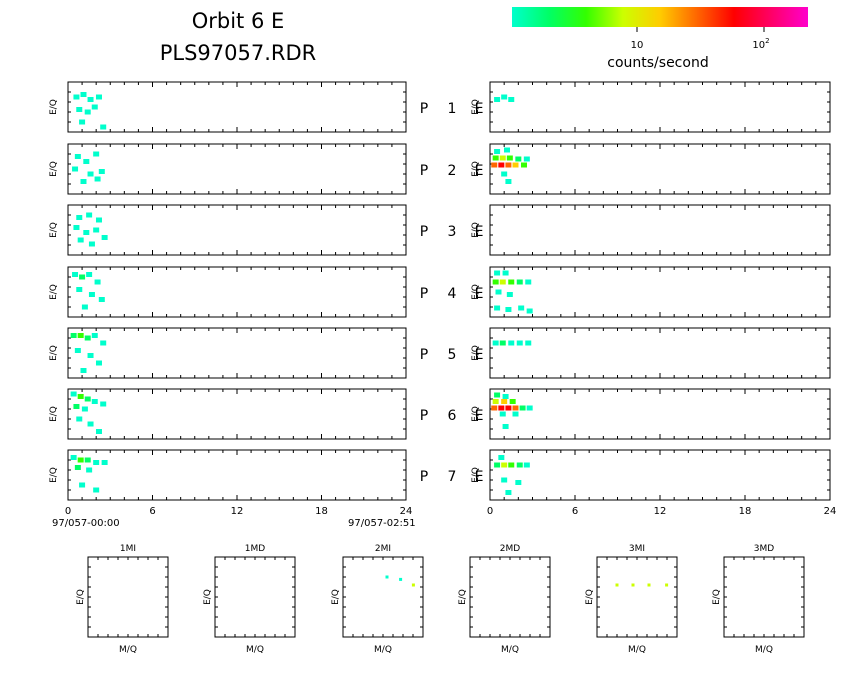 This screenshot has height=680, width=850. I want to click on row-label-number: 3, so click(452, 232).